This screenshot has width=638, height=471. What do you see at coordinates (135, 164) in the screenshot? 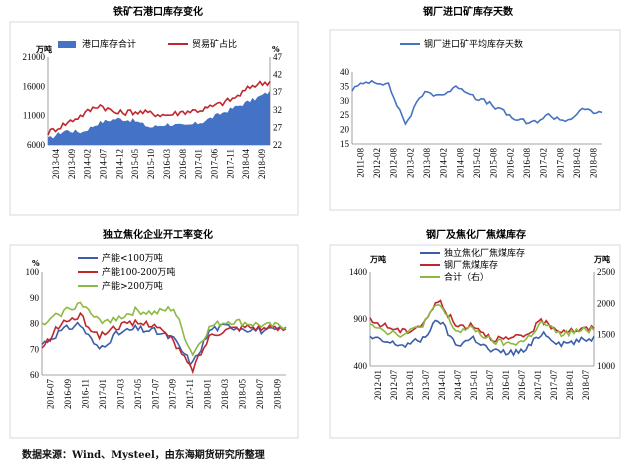
I see `x-tick-label: 2015-05` at bounding box center [135, 164].